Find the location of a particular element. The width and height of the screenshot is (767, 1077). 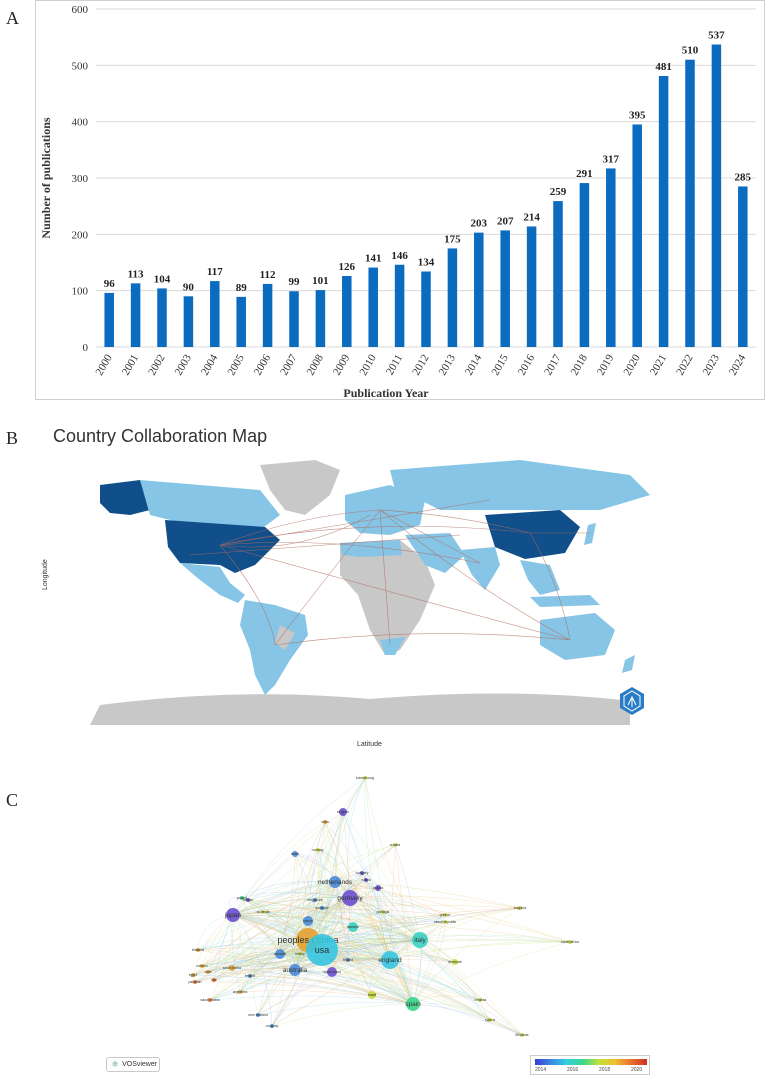

network-node-label: portugal is located at coordinates (383, 912).